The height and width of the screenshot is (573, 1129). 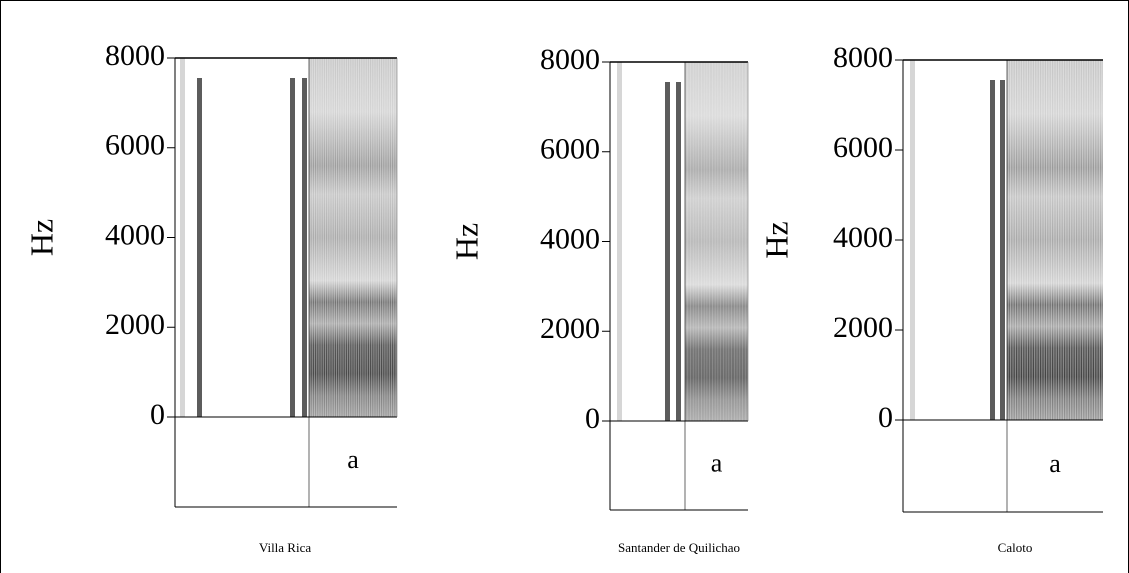 What do you see at coordinates (679, 547) in the screenshot?
I see `panel-caption: Santander de Quilichao` at bounding box center [679, 547].